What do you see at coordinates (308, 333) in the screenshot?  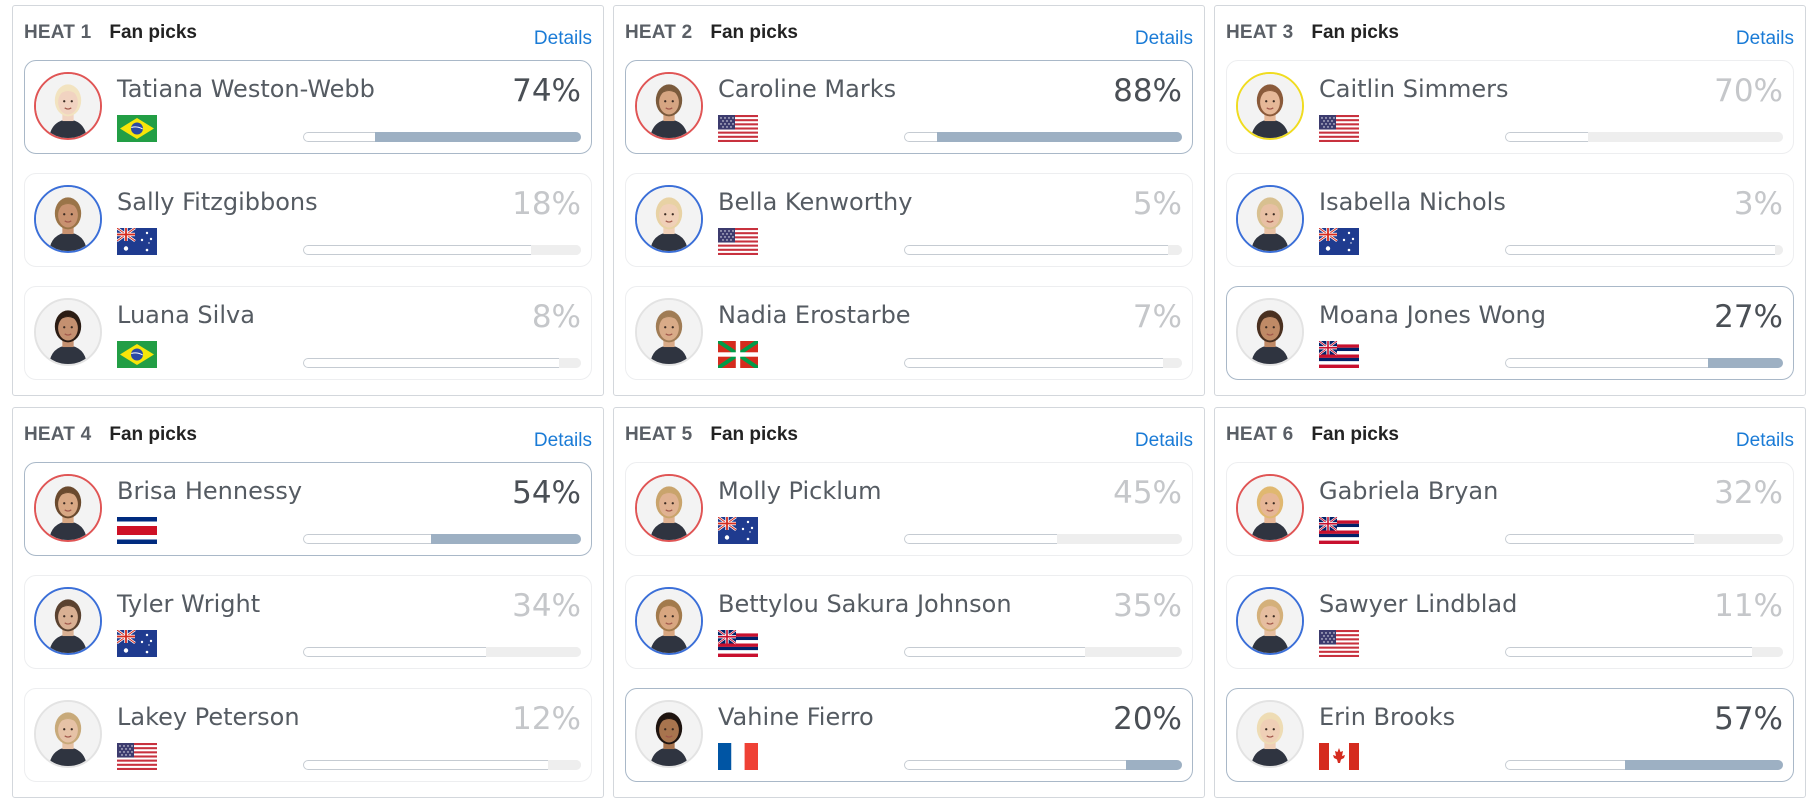 I see `athlete-pick-option: Luana Silva 8%` at bounding box center [308, 333].